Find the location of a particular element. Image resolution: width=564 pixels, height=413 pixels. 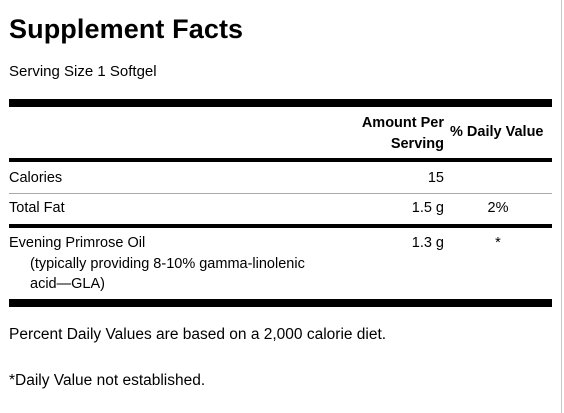

row-dv-evening-primrose-oil: * is located at coordinates (498, 243).